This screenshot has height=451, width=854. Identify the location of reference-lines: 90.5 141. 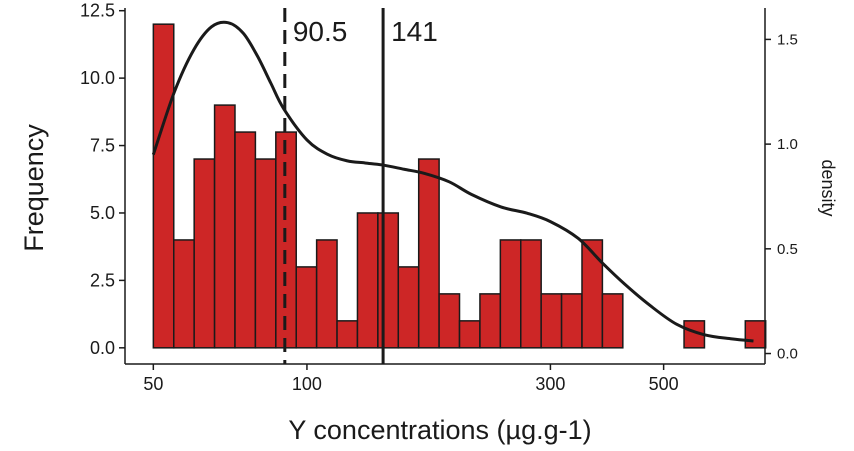
(360, 186).